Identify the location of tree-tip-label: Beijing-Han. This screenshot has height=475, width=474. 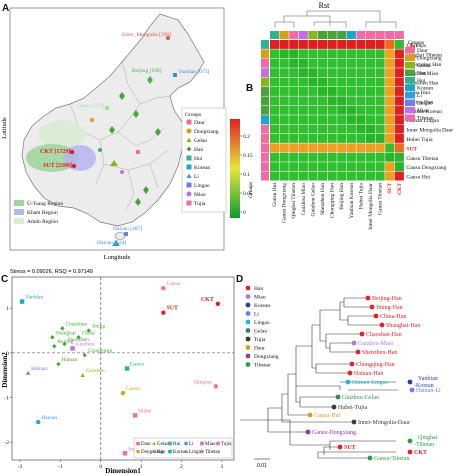
(387, 299).